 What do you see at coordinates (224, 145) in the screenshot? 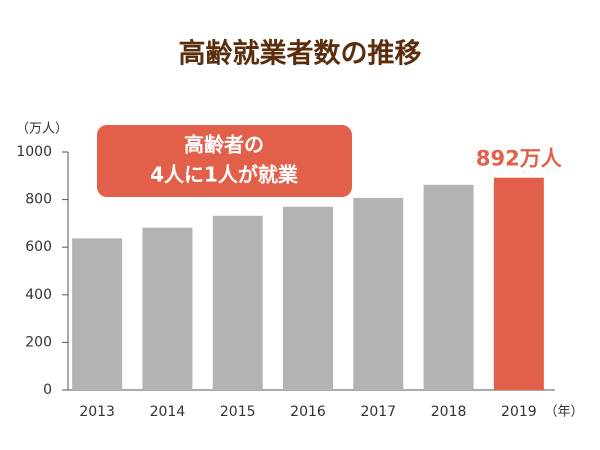
I see `annotation-text: 高齢者の` at bounding box center [224, 145].